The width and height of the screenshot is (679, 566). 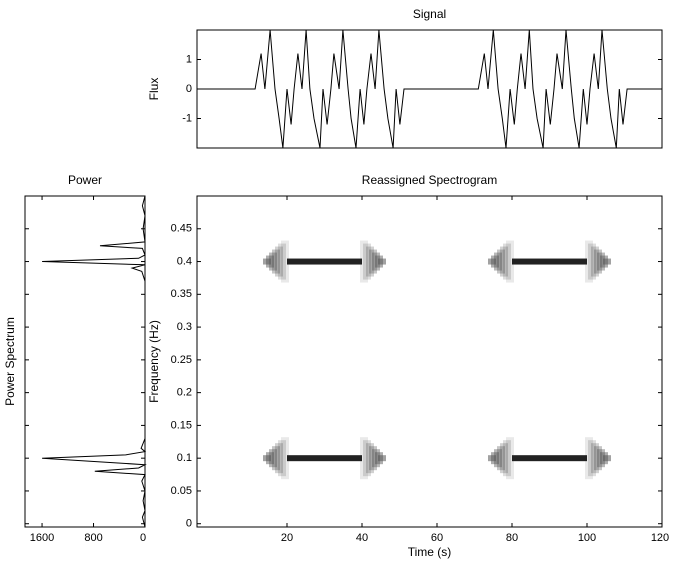 I want to click on y-tick-label: 0.05, so click(x=181, y=491).